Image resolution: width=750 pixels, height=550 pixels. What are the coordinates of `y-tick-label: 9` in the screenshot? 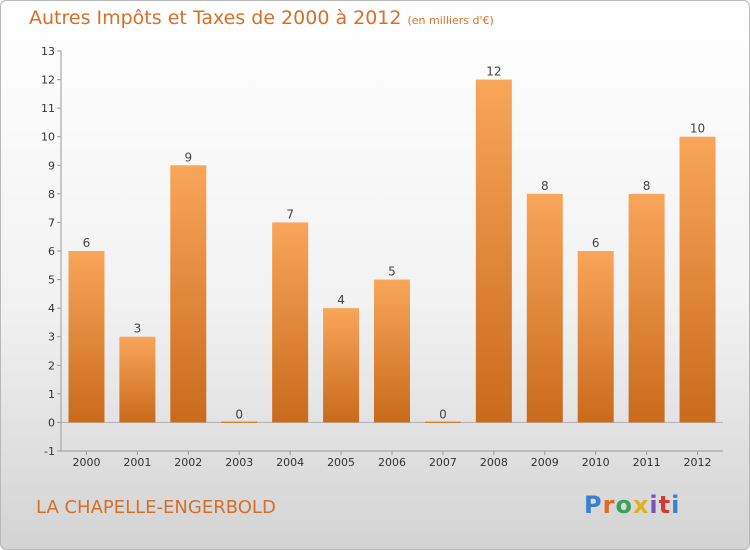 It's located at (51, 165).